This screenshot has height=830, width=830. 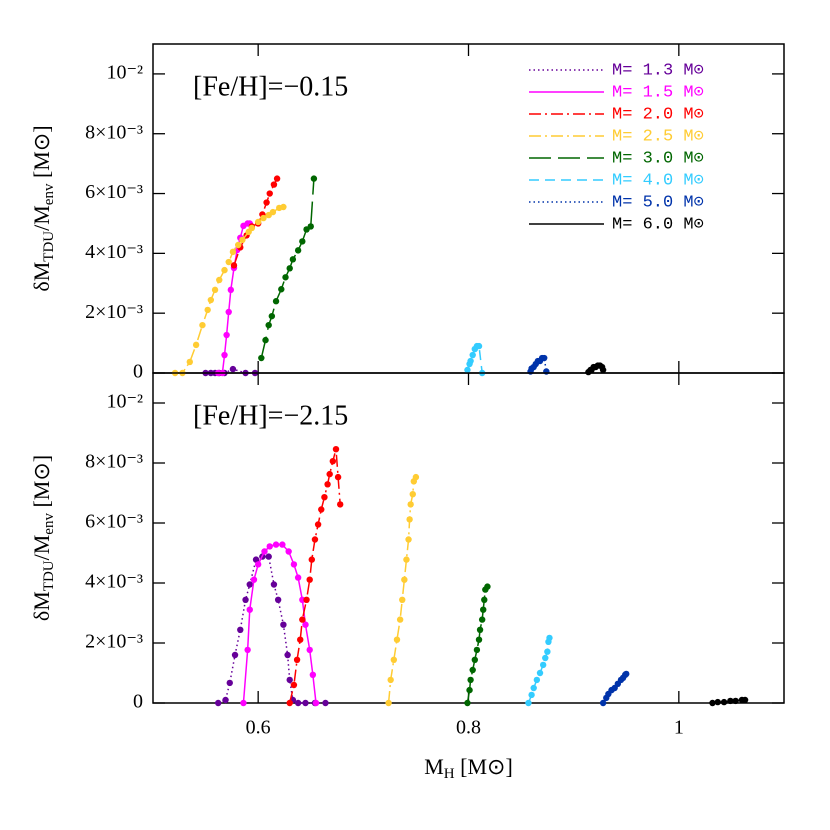 I want to click on y-axis-label-part: env, so click(x=49, y=524).